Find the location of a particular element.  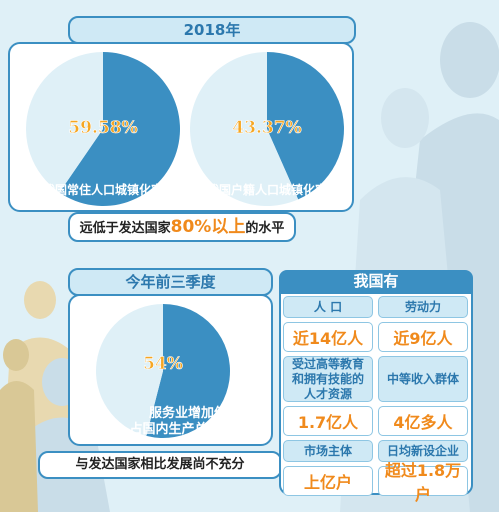

grid-value-left: 上亿户 is located at coordinates (328, 481).